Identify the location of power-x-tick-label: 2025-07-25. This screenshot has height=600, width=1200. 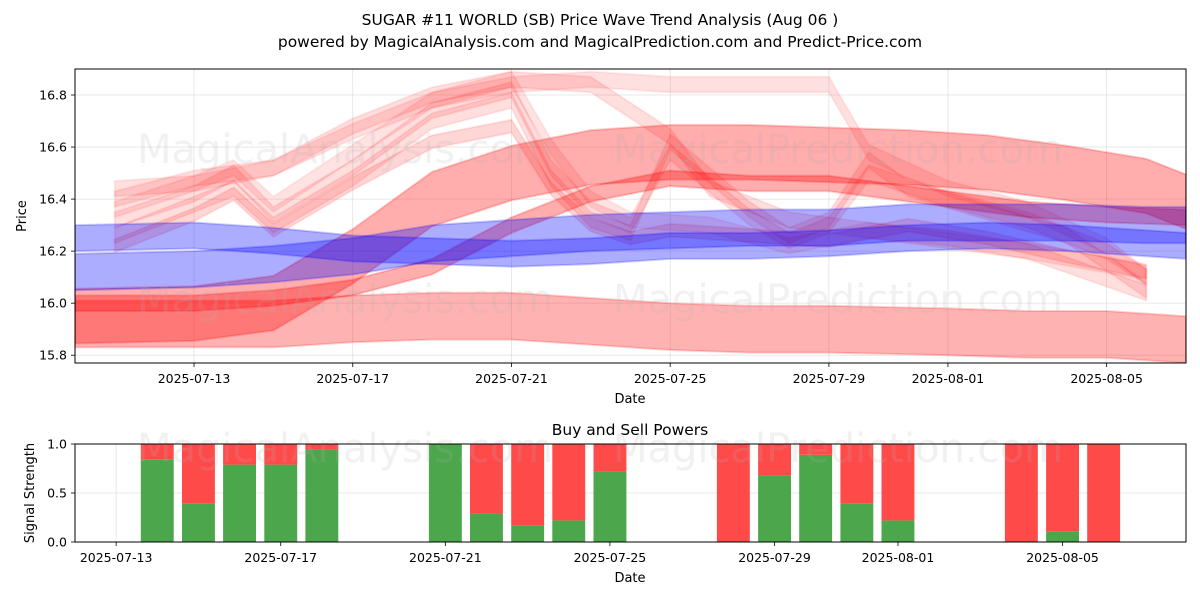
(610, 557).